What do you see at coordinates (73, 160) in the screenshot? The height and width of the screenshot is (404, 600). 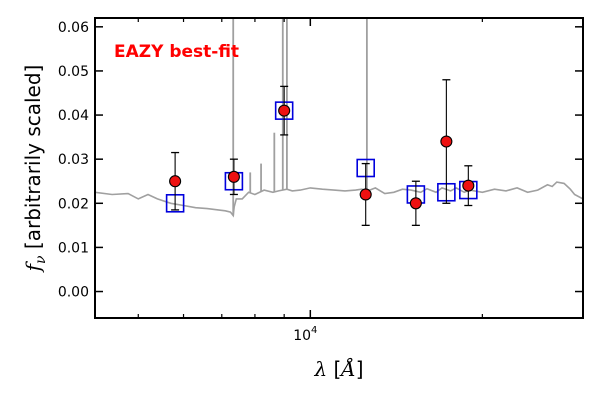 I see `y-tick-label: 0.03` at bounding box center [73, 160].